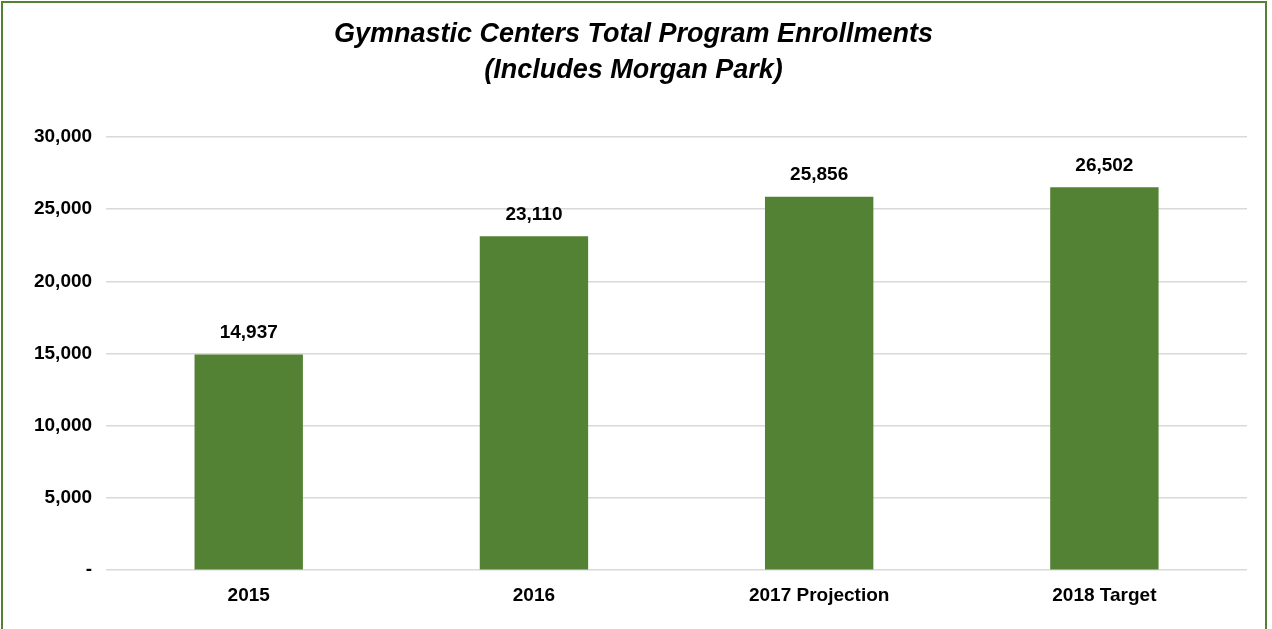  What do you see at coordinates (248, 332) in the screenshot?
I see `data-label: 14,937` at bounding box center [248, 332].